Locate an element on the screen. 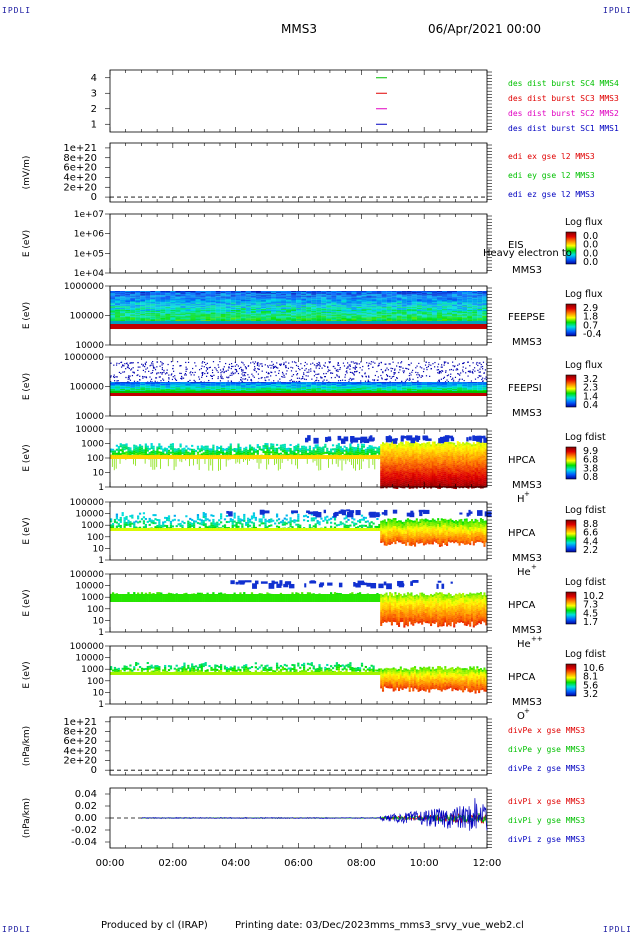  panel-hpca-he-tick-label: 100 is located at coordinates (95, 538).